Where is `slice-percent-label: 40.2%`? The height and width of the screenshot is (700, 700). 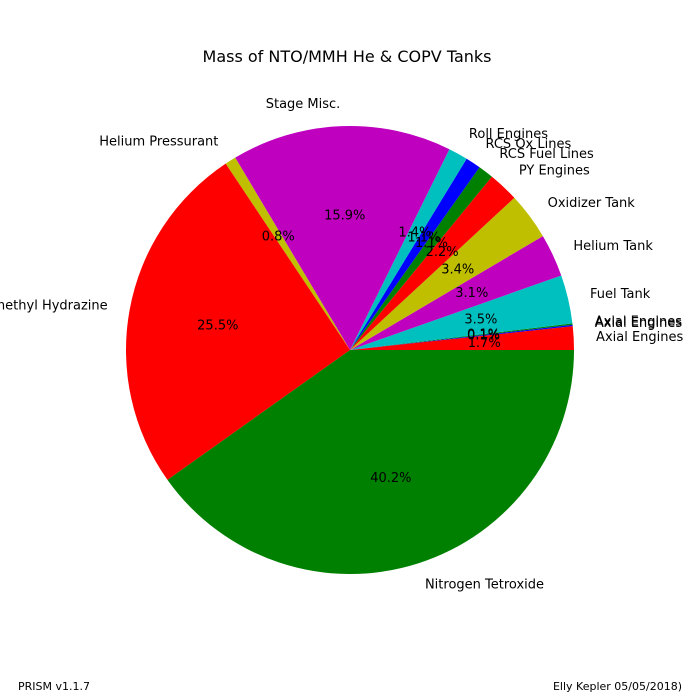
slice-percent-label: 40.2% is located at coordinates (390, 478).